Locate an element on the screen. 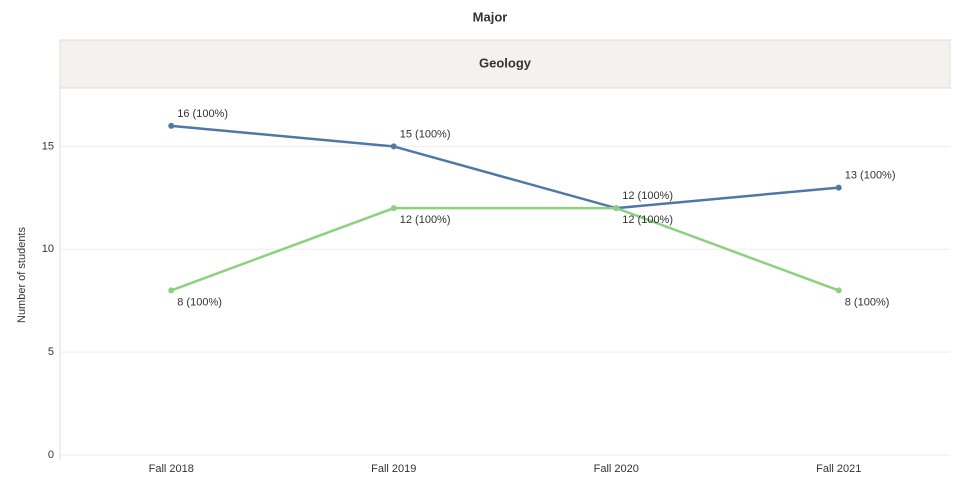  y-tick-label: 15 is located at coordinates (48, 146).